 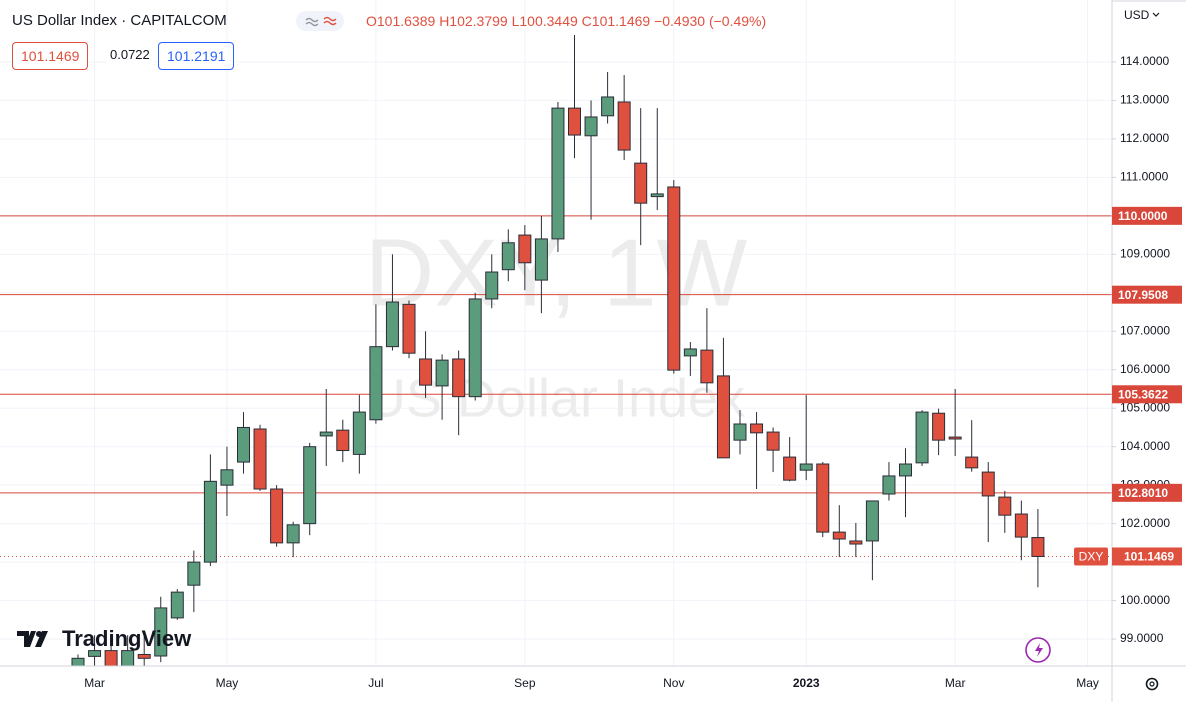 I want to click on y-tick-label: 99.0000, so click(x=1142, y=638).